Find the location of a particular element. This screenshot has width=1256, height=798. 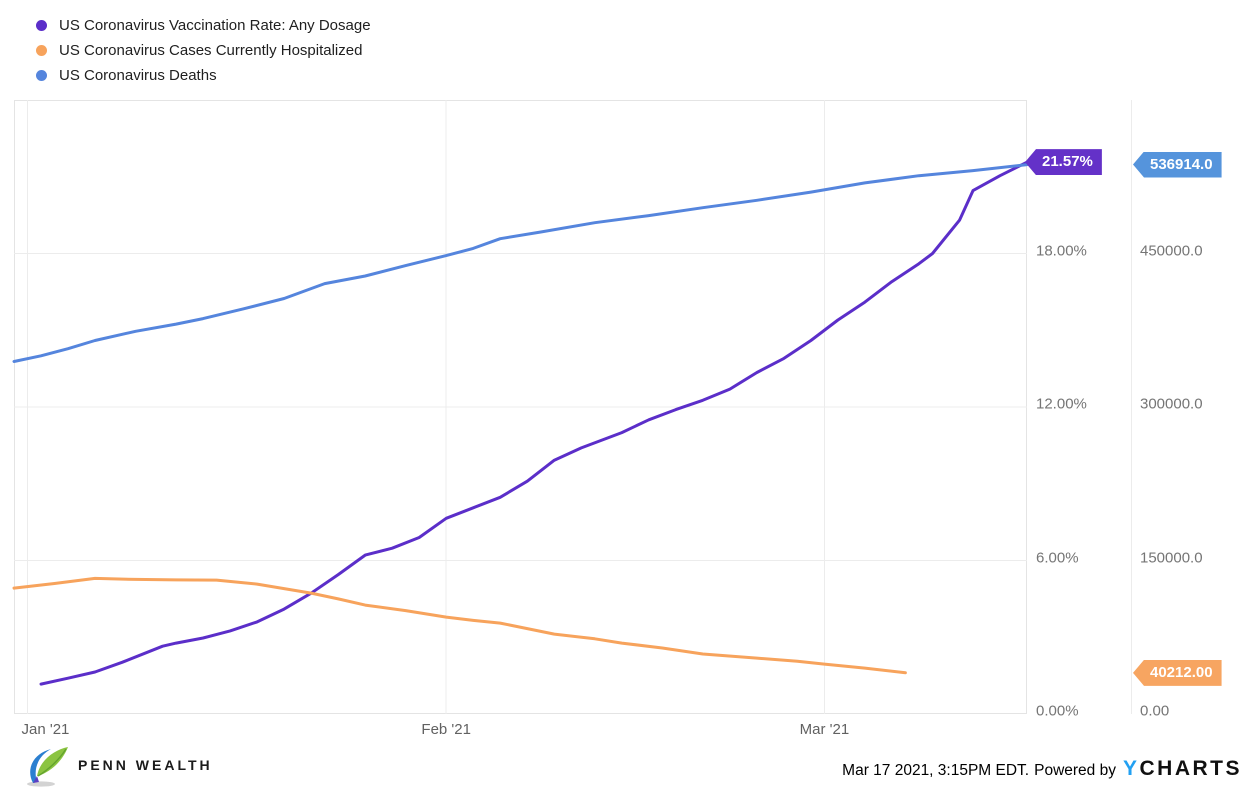

value-badge-hospitalized: 40212.00 is located at coordinates (1177, 672).